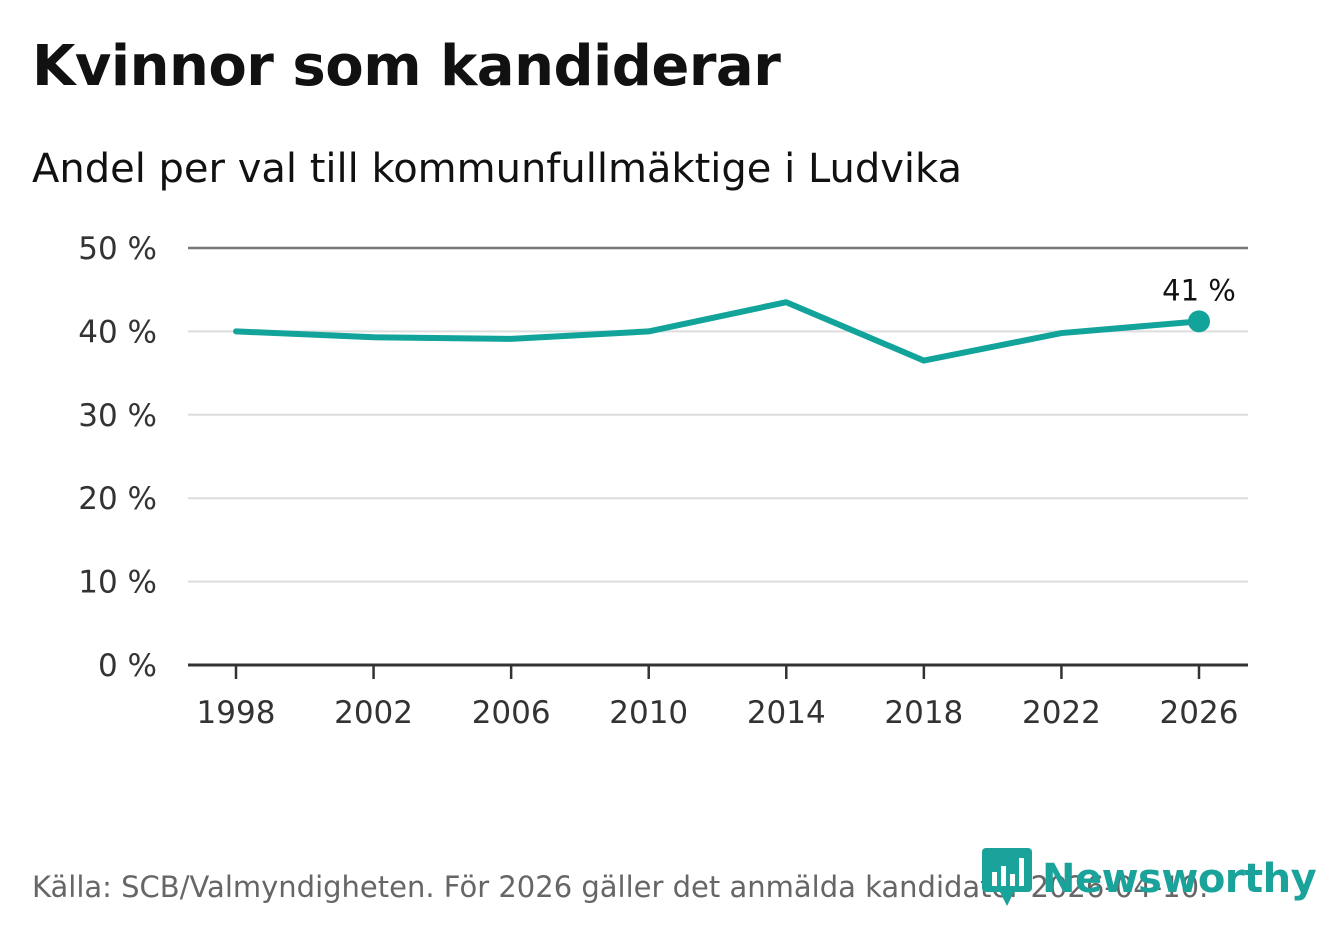  I want to click on x-tick-label: 2018, so click(923, 713).